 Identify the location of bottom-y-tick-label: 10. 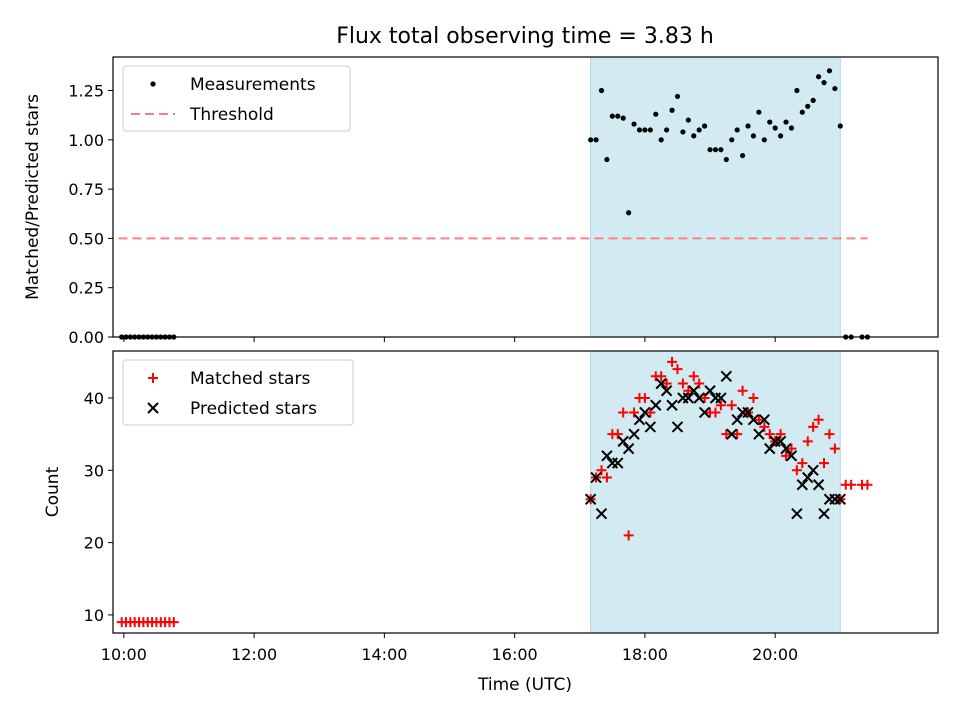
(94, 615).